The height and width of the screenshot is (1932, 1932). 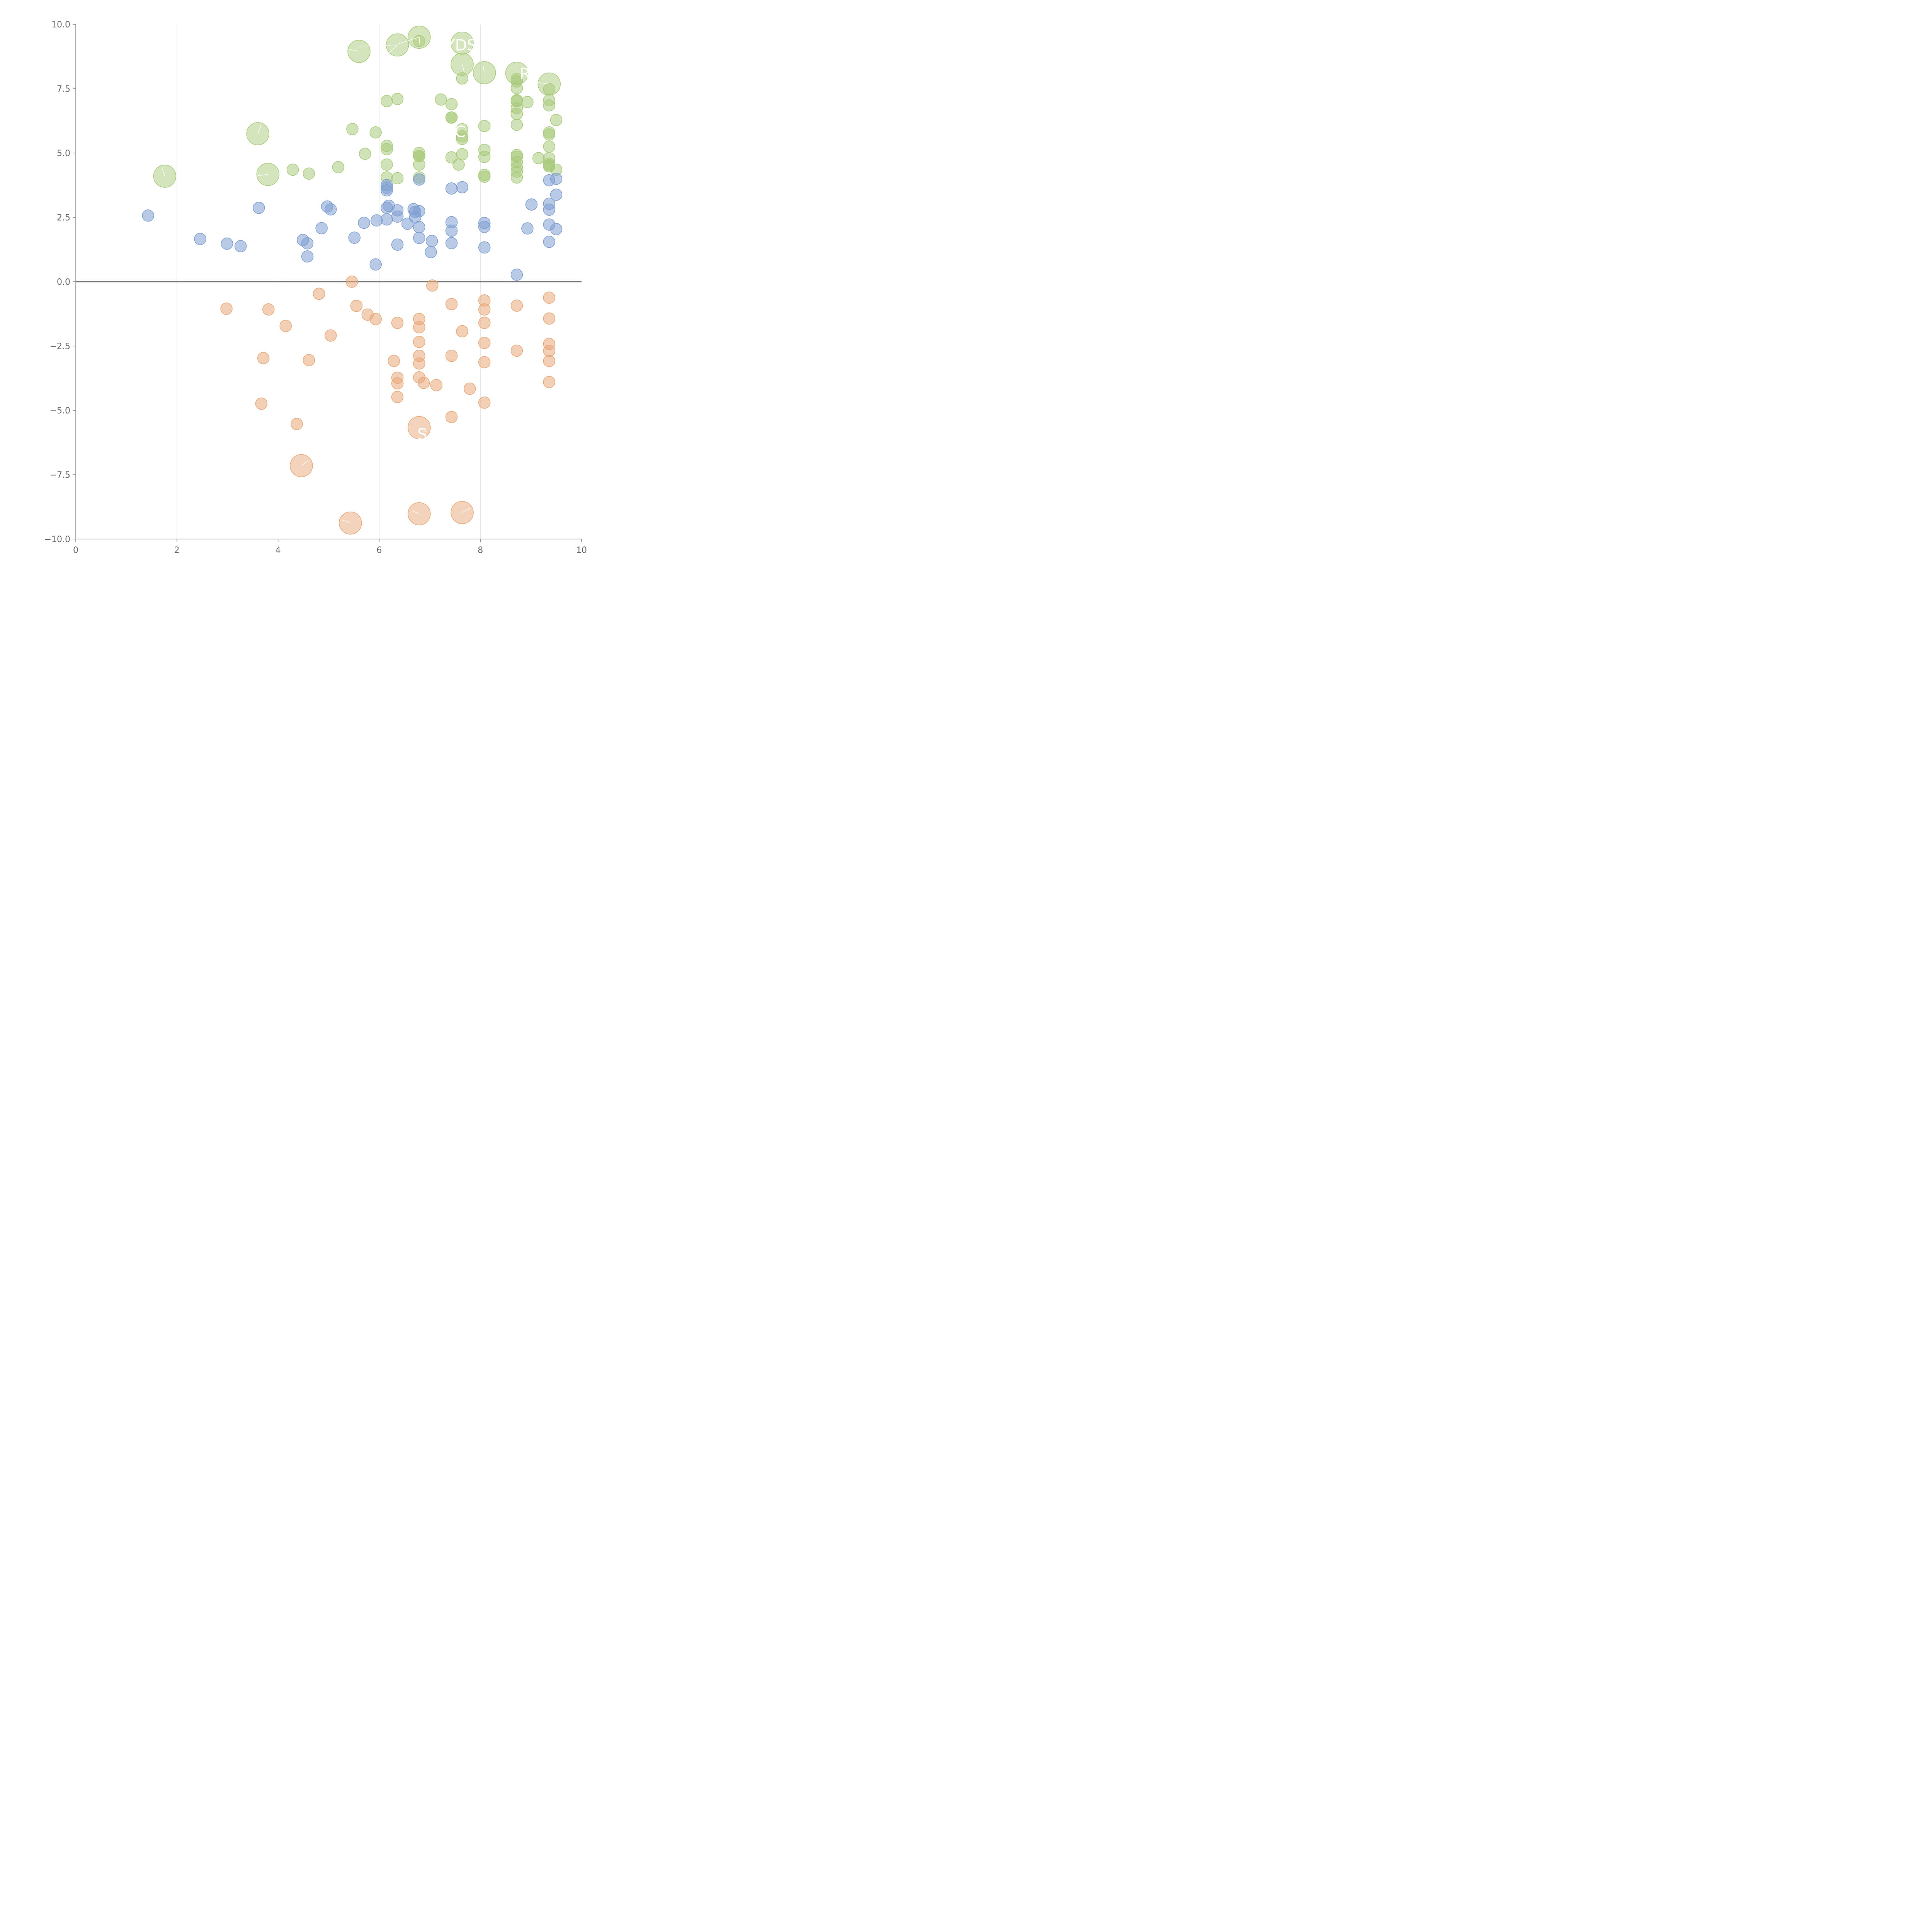 What do you see at coordinates (75, 550) in the screenshot?
I see `x-tick-label: 0` at bounding box center [75, 550].